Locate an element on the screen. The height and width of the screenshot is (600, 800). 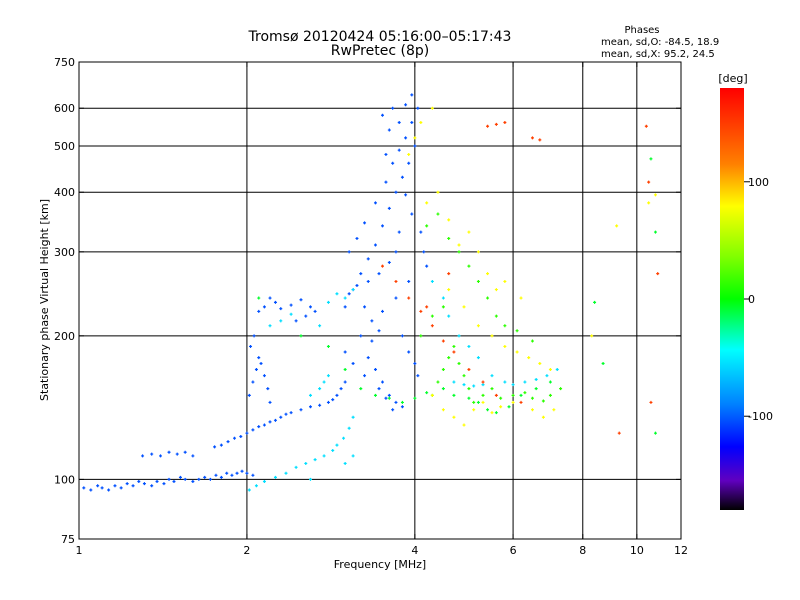
chart-title: Tromsø 20120424 05:16:00–05:17:43 is located at coordinates (380, 37).